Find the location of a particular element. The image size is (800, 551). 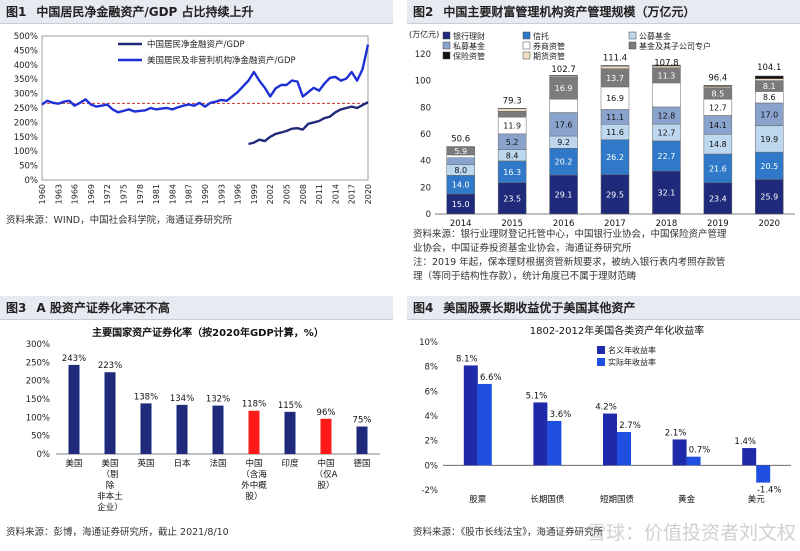

segment-label: 32.1 is located at coordinates (667, 193).